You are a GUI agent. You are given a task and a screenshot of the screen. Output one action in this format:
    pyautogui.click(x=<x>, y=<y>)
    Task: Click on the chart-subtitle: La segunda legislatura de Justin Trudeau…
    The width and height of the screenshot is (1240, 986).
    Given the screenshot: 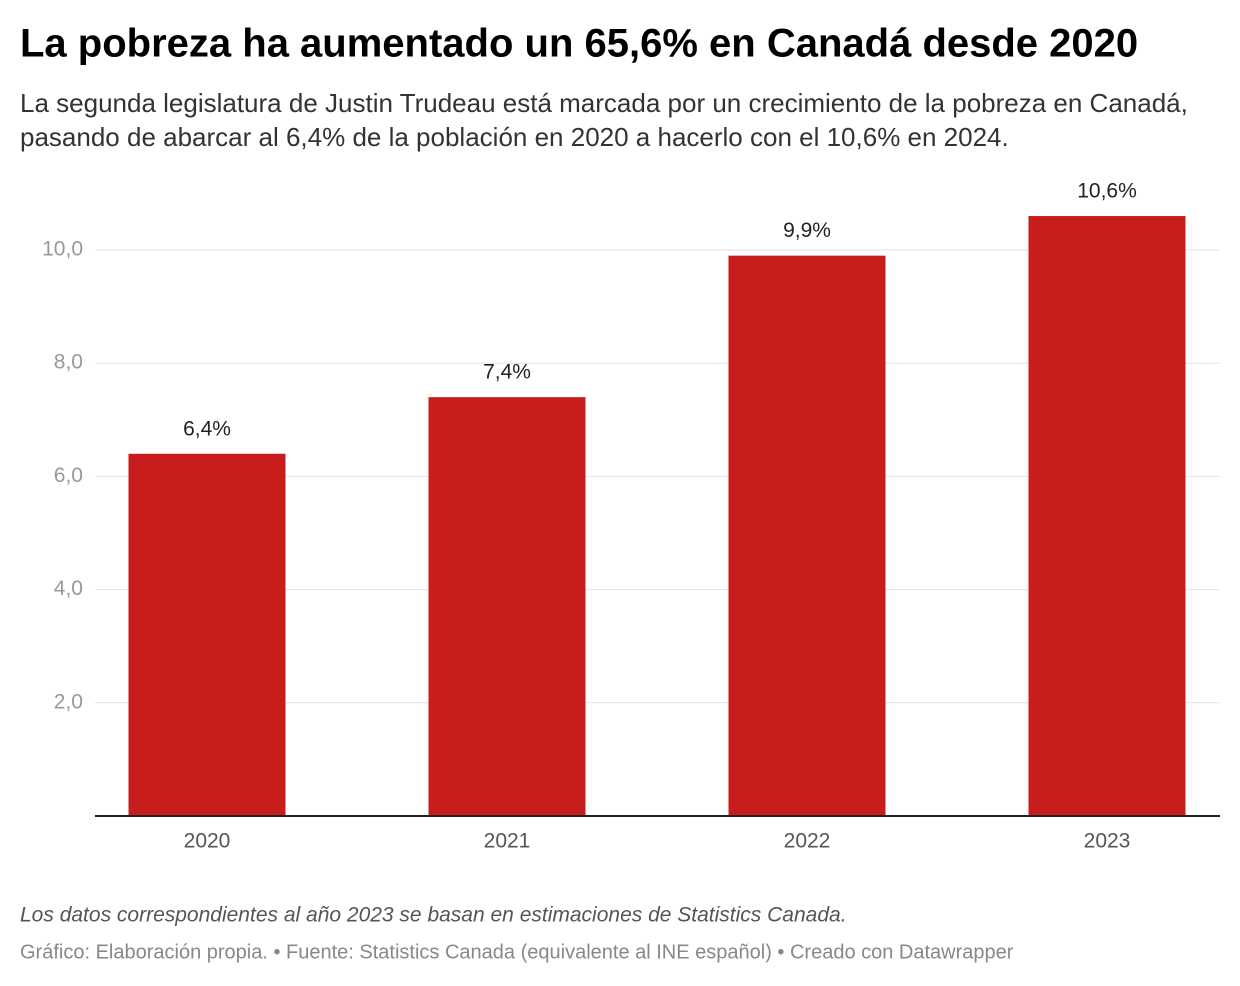 What is the action you would take?
    pyautogui.click(x=604, y=120)
    